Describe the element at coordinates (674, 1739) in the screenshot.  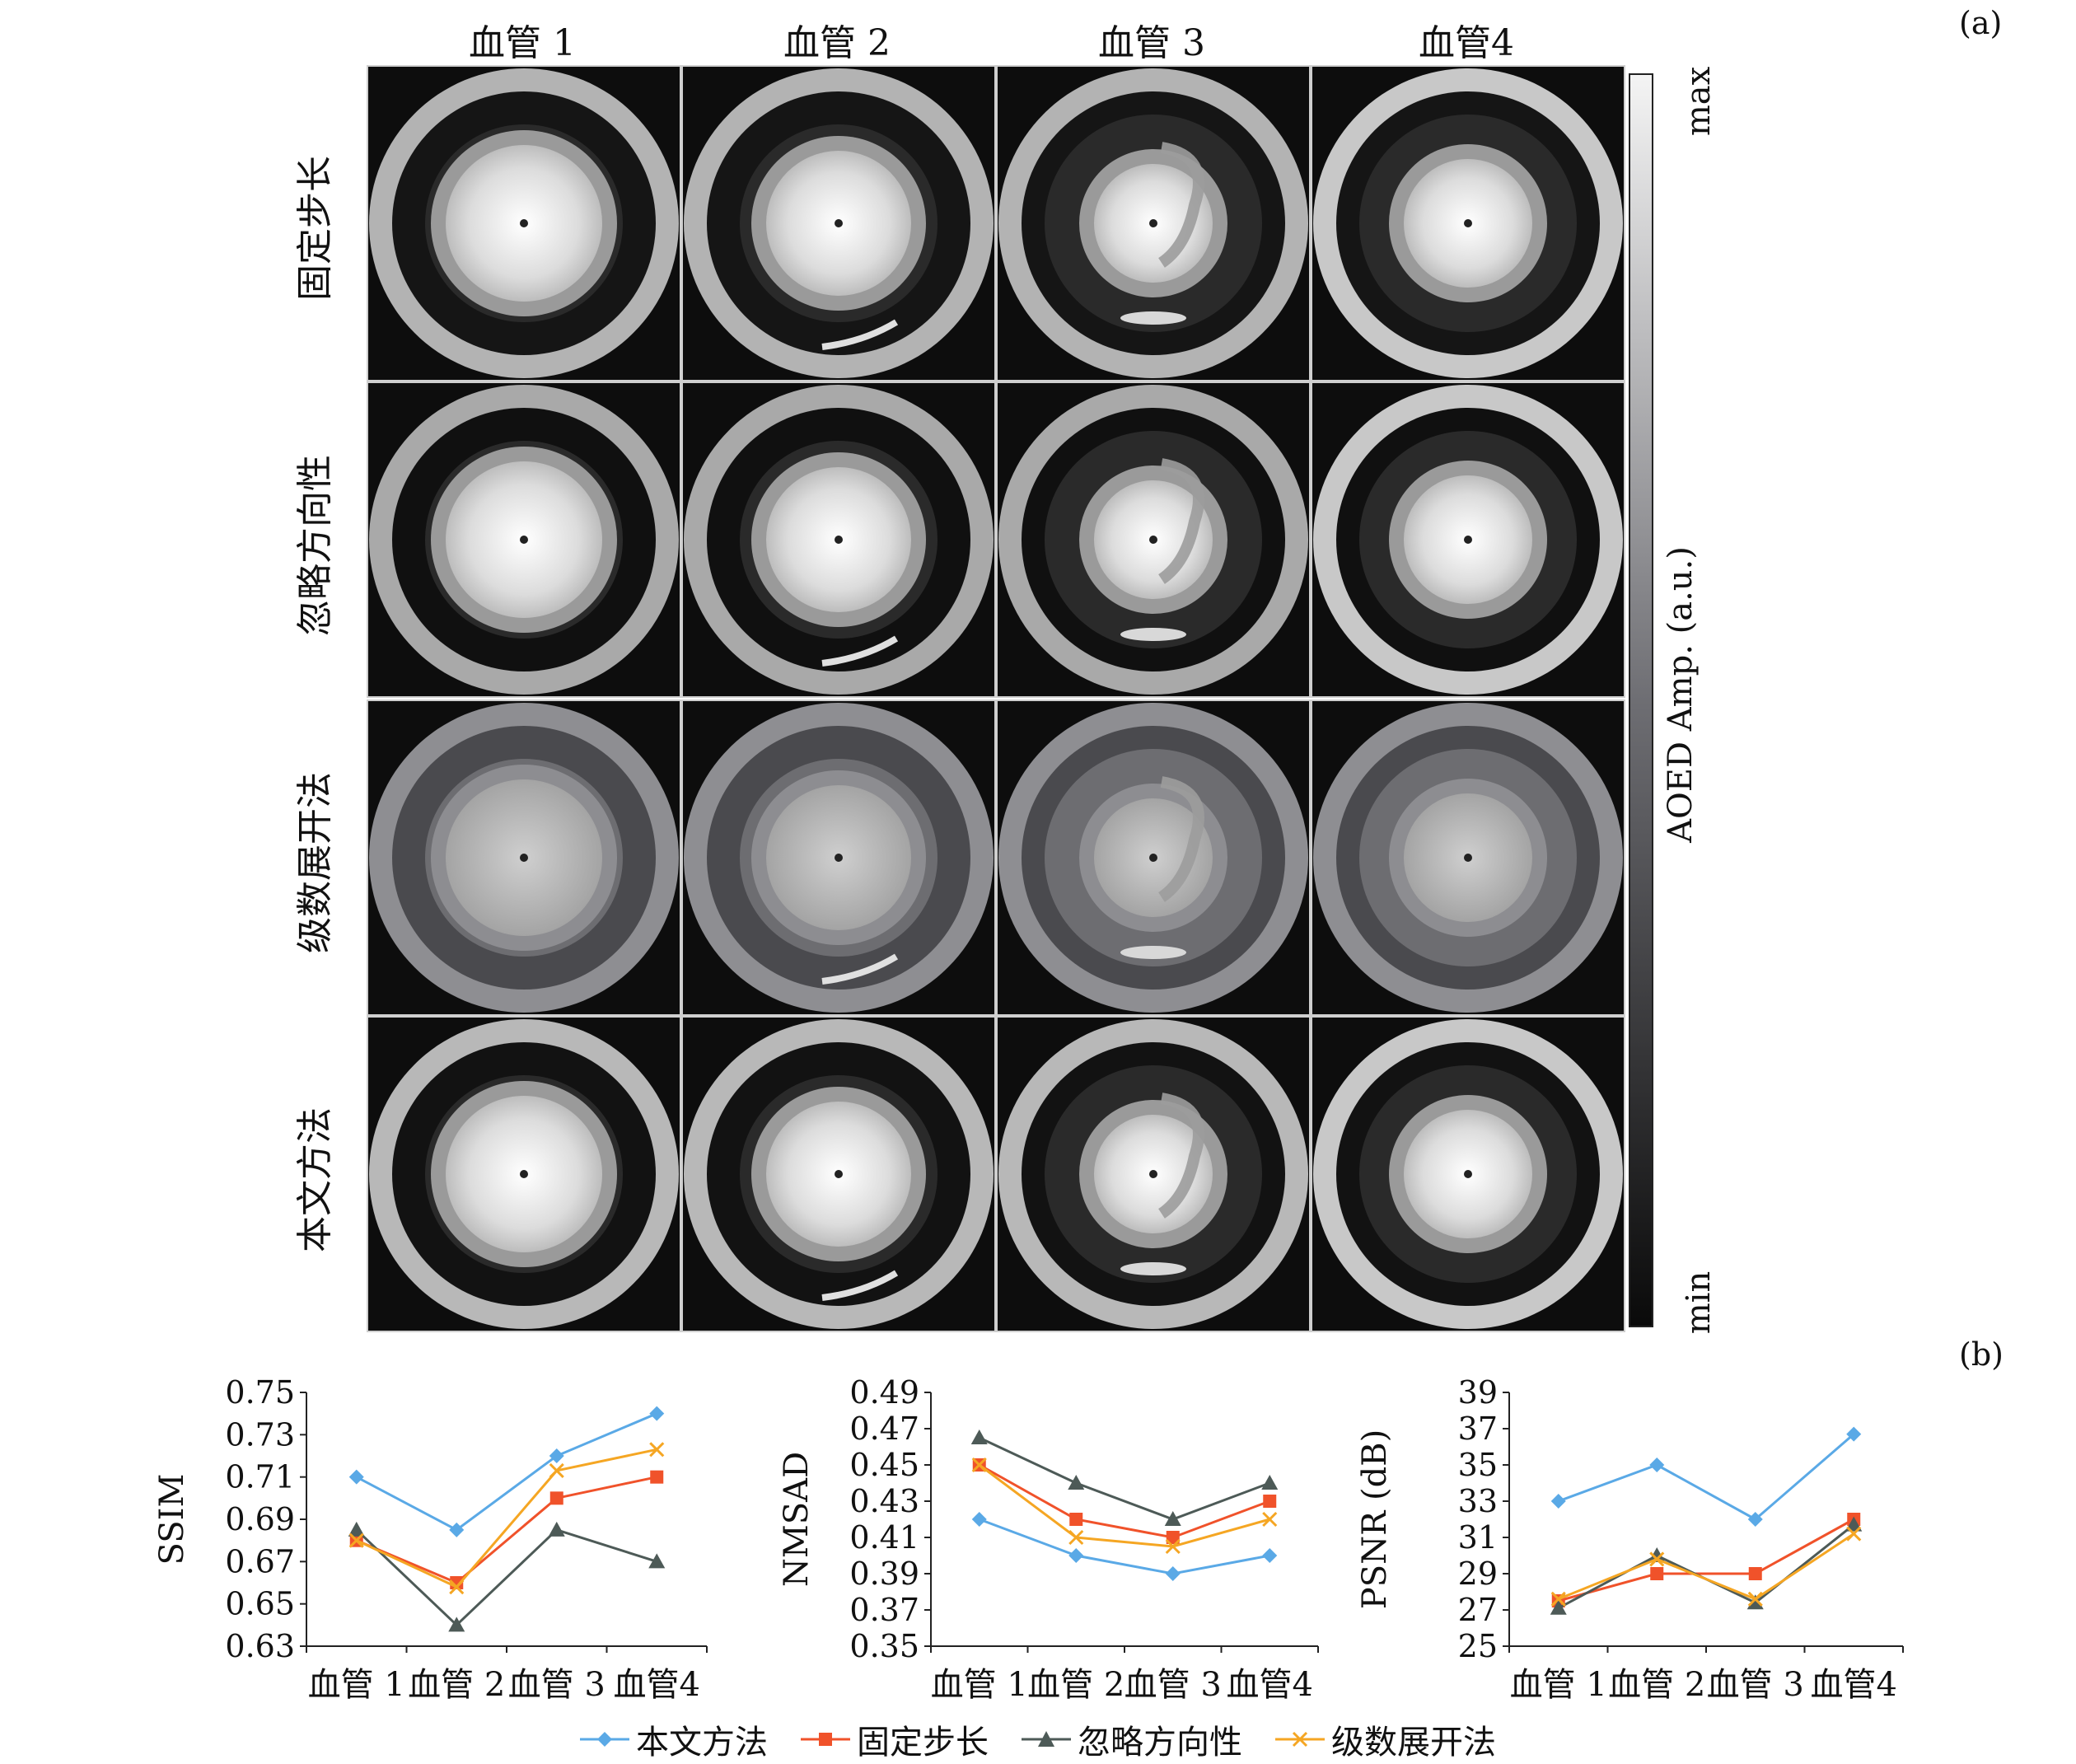
I see `legend-item-proposed: 本文方法` at that location.